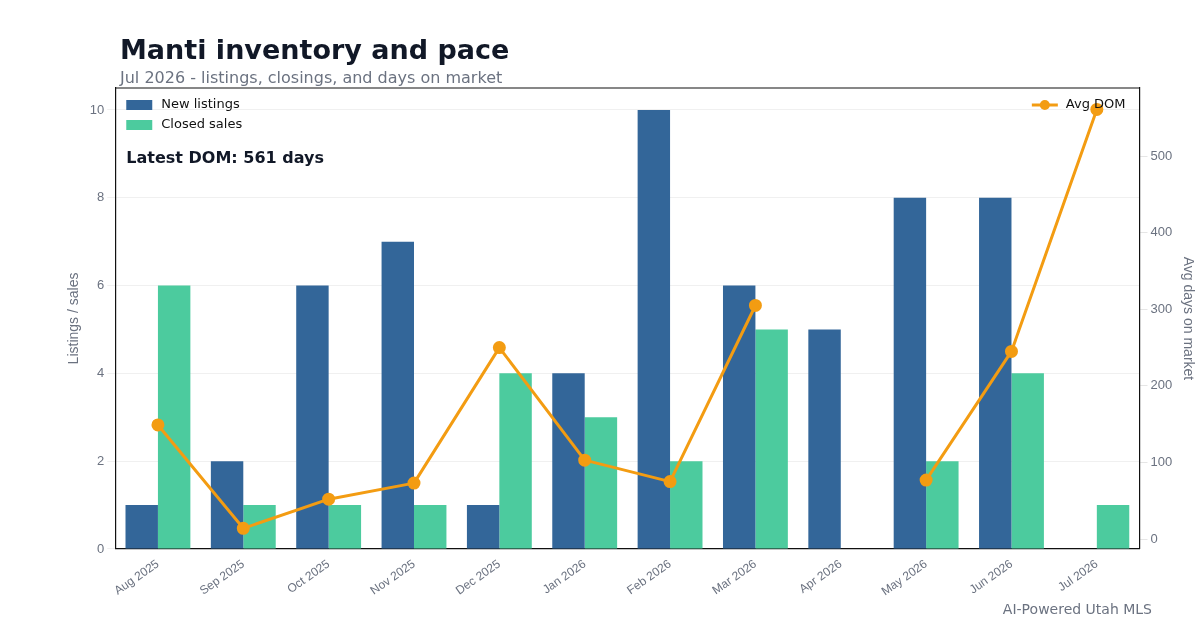 This screenshot has width=1200, height=630. I want to click on y-tick-label: 2, so click(101, 460).